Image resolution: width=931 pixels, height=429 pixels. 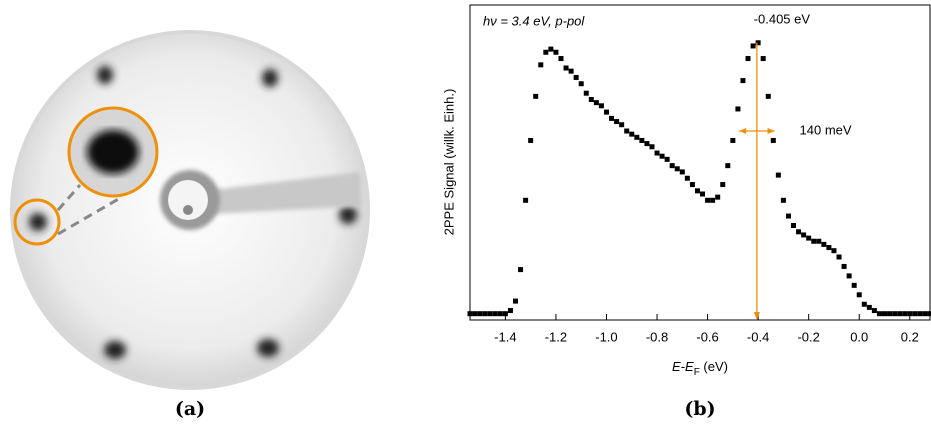 I want to click on x-tick-label: -0.4, so click(x=758, y=336).